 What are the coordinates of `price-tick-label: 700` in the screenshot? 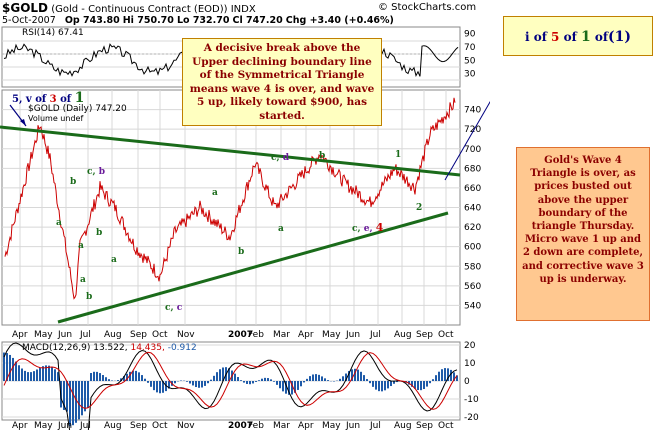 It's located at (472, 150).